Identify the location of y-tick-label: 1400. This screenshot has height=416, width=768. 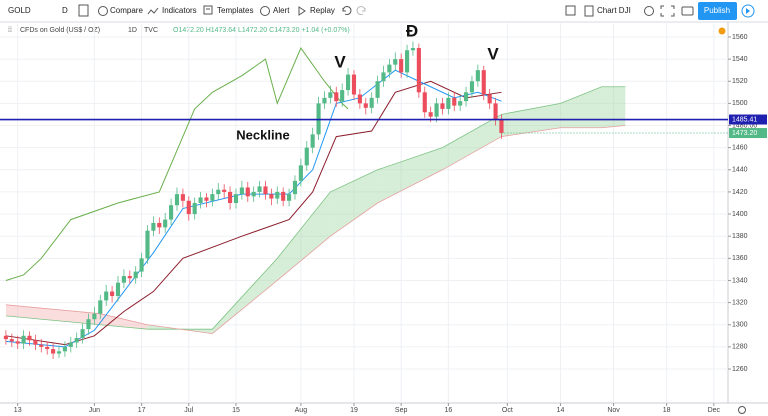
(740, 214).